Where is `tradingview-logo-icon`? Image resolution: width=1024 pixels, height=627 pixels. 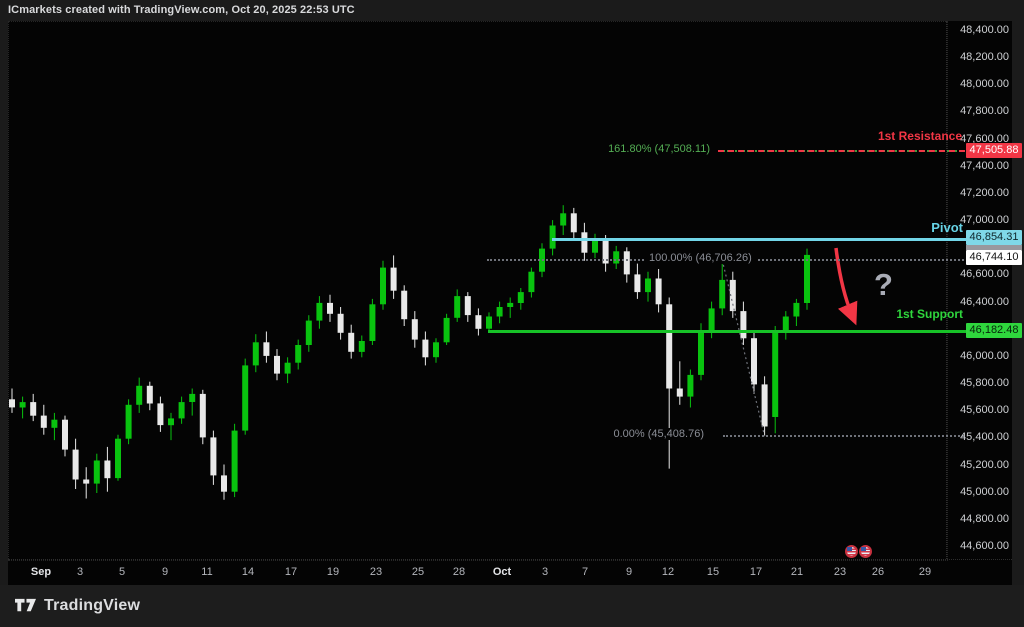 tradingview-logo-icon is located at coordinates (25, 605).